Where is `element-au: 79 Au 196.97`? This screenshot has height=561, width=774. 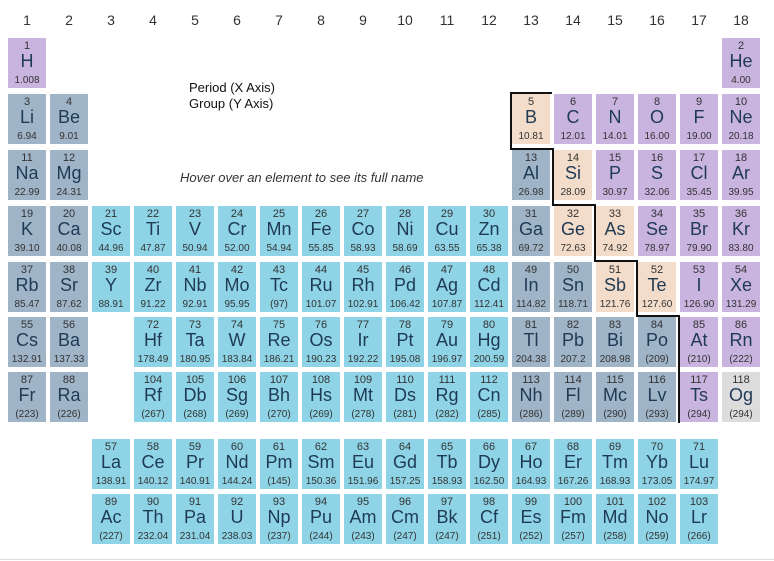
element-au: 79 Au 196.97 is located at coordinates (447, 342).